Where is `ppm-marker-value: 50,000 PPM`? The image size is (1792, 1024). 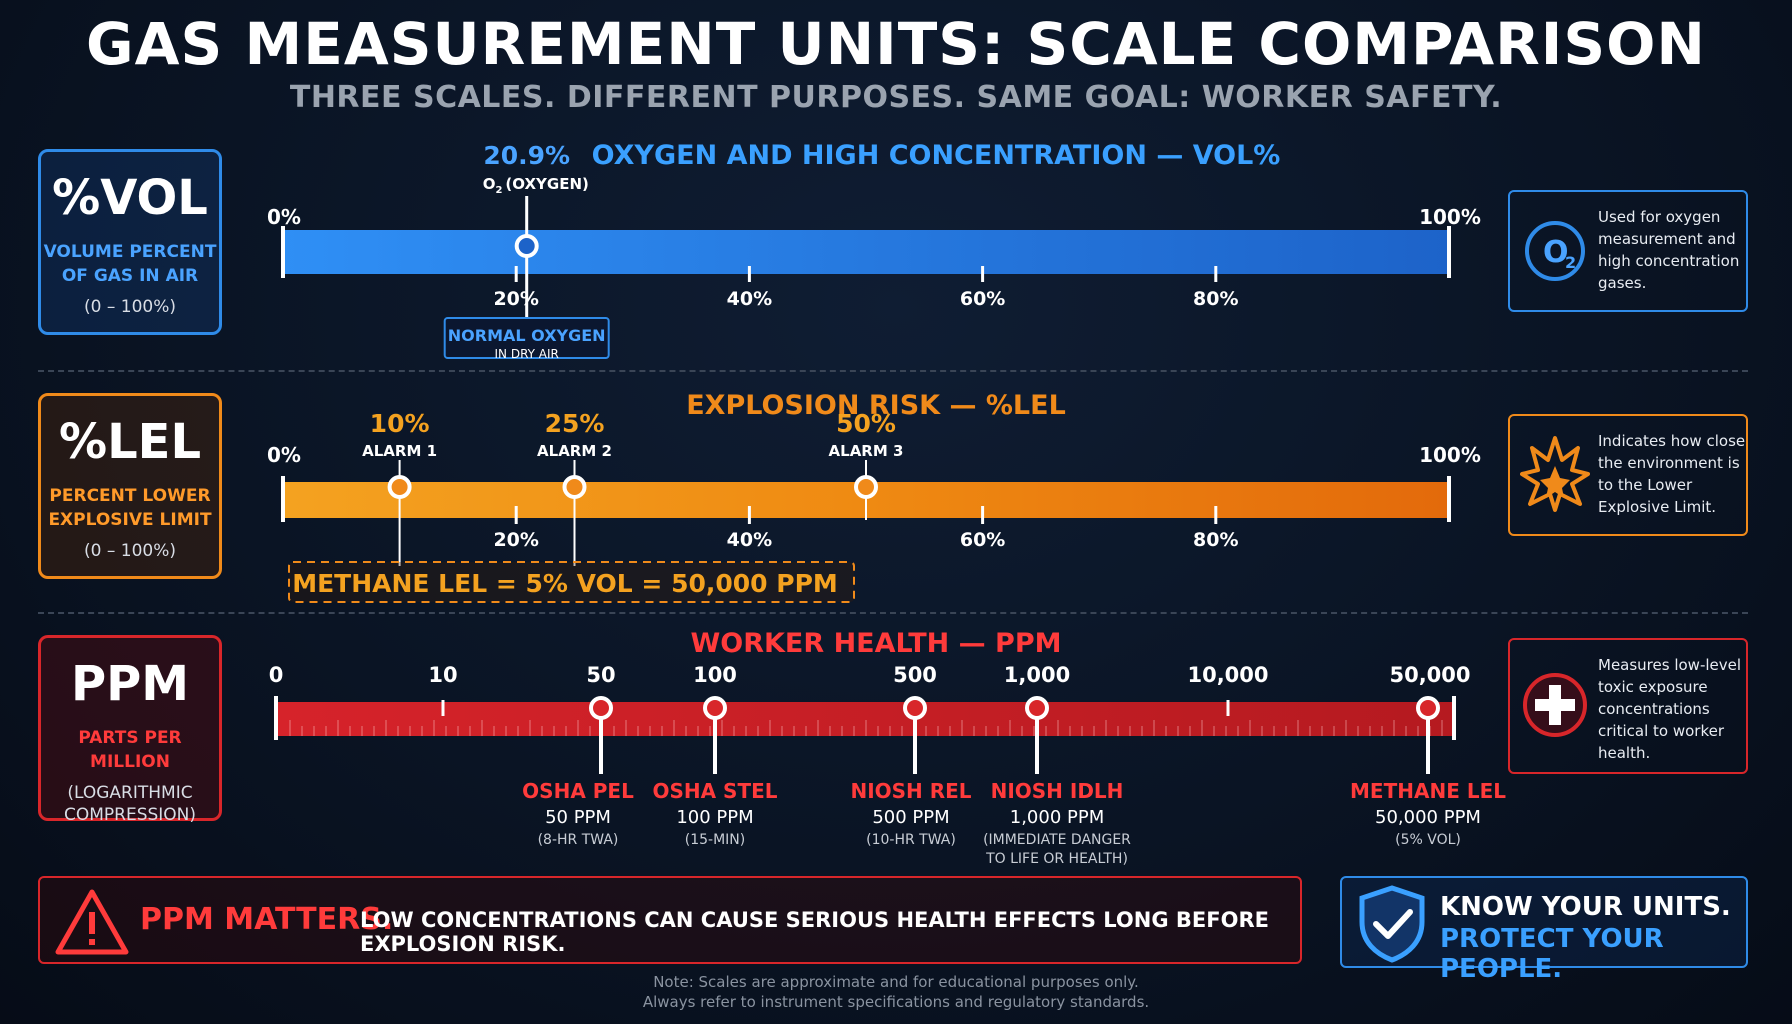 ppm-marker-value: 50,000 PPM is located at coordinates (1428, 817).